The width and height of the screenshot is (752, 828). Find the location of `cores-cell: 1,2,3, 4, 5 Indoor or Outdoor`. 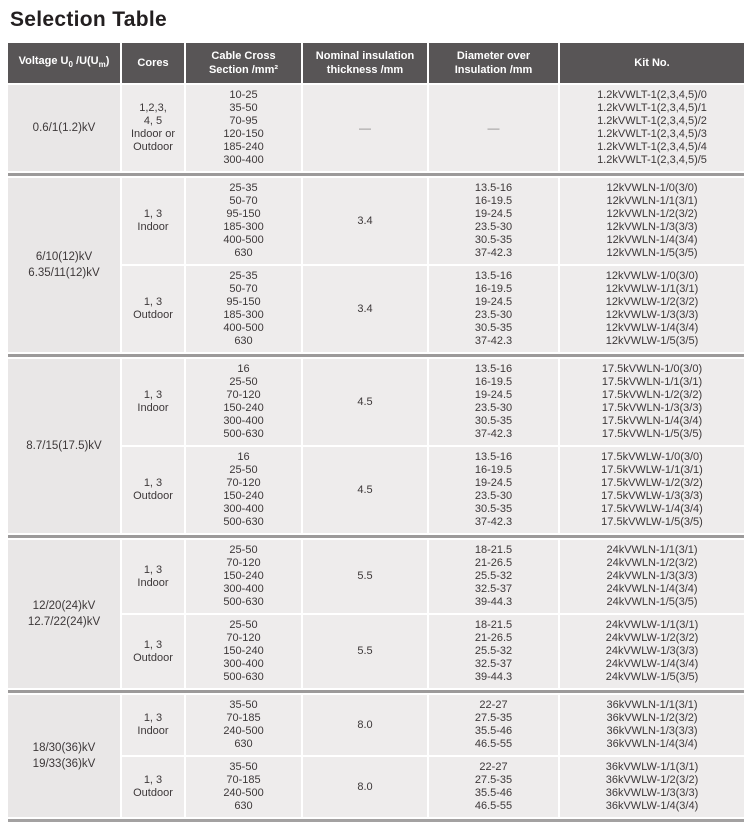

cores-cell: 1,2,3, 4, 5 Indoor or Outdoor is located at coordinates (153, 128).